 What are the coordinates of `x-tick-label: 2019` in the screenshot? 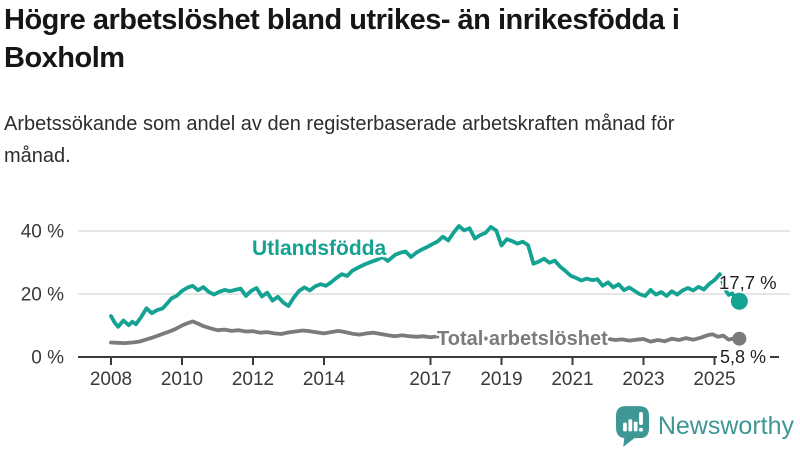 It's located at (501, 379).